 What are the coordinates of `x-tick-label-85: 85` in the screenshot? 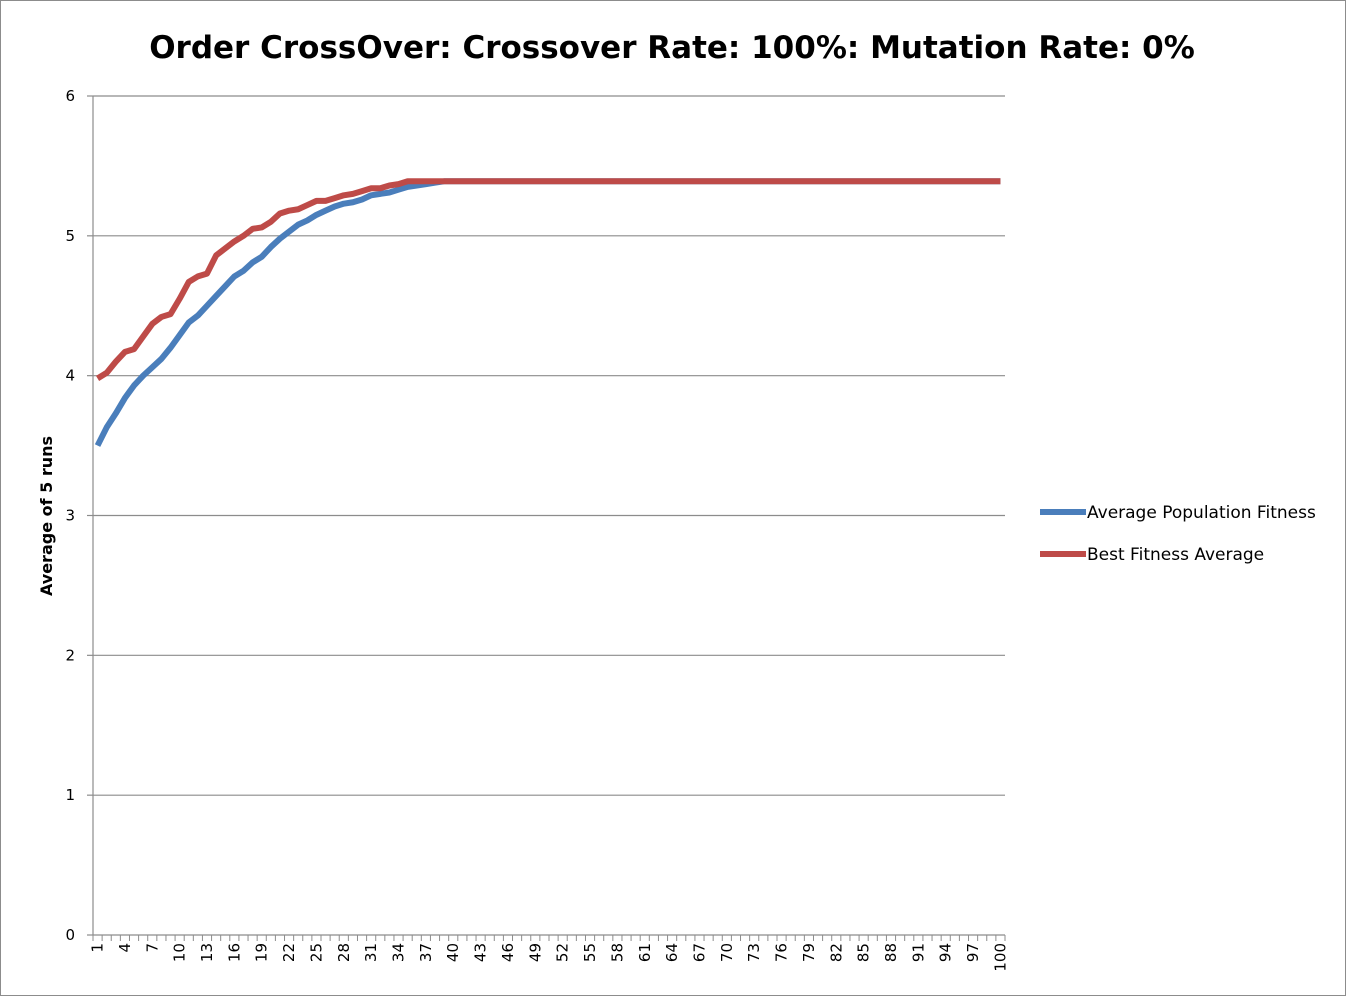 It's located at (864, 952).